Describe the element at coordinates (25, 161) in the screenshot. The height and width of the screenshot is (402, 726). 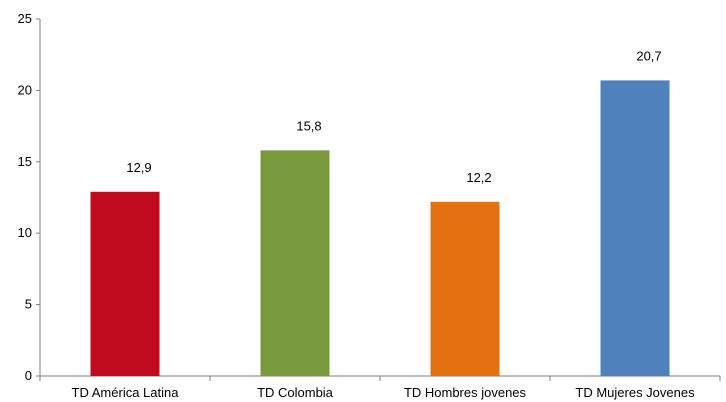
I see `y-tick-label: 15` at that location.